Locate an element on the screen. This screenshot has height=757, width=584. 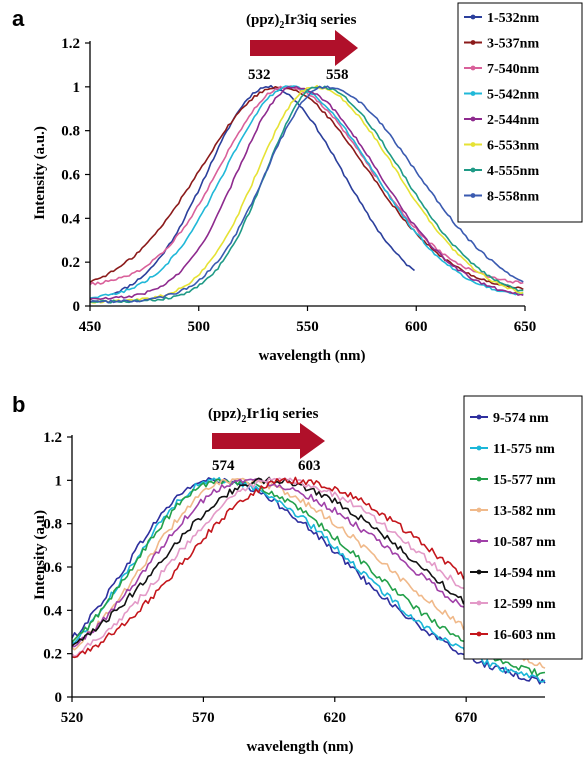
x-axis-label-b: wavelength (nm) is located at coordinates (299, 747).